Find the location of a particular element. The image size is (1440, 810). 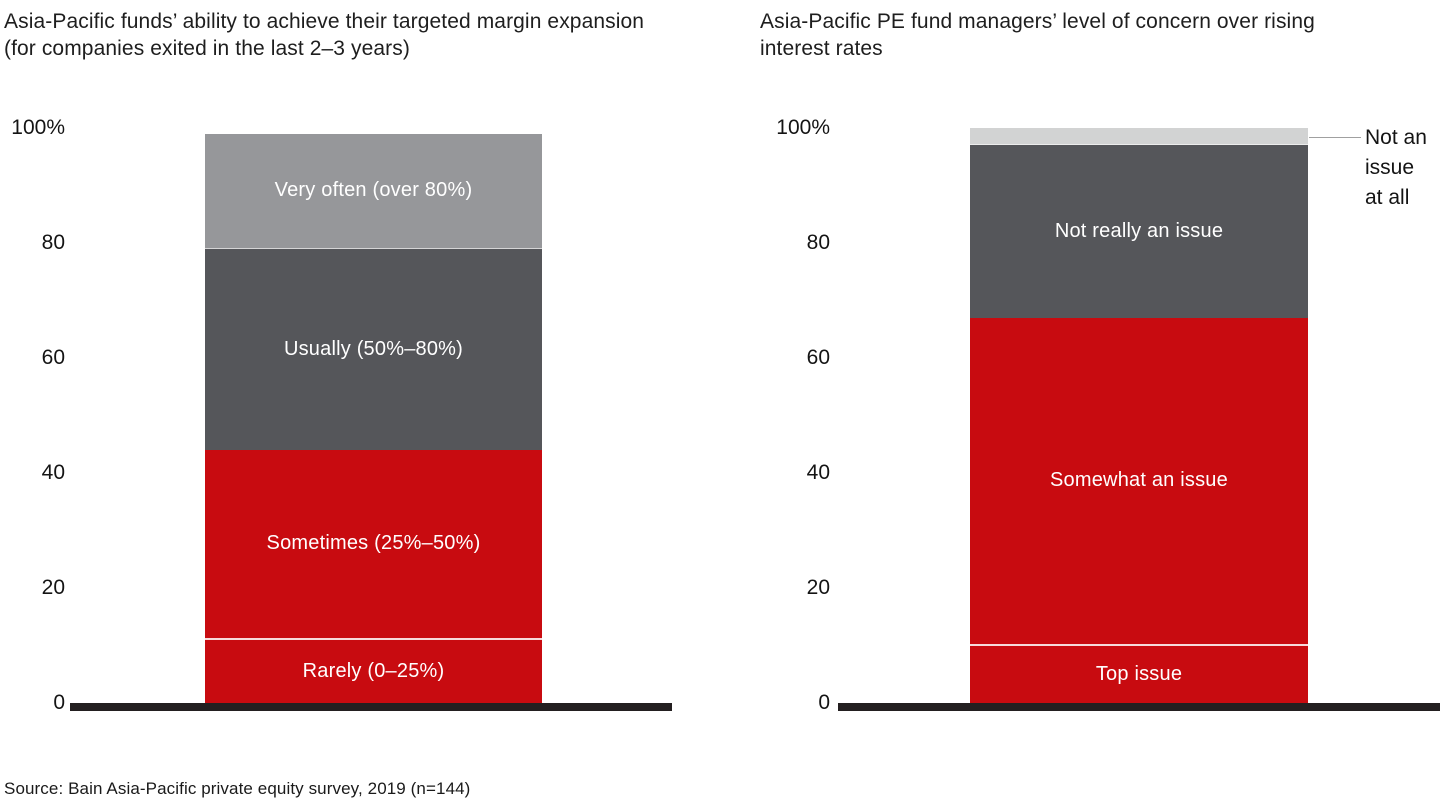

segment-label: Sometimes (25%–50%) is located at coordinates (373, 543).